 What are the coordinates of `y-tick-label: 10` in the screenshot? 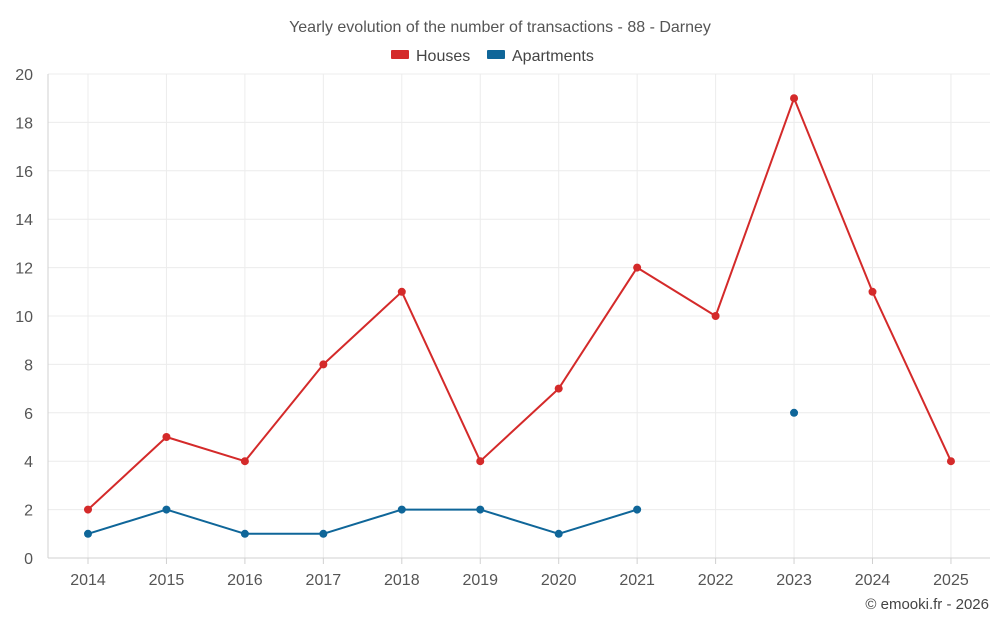 It's located at (24, 317).